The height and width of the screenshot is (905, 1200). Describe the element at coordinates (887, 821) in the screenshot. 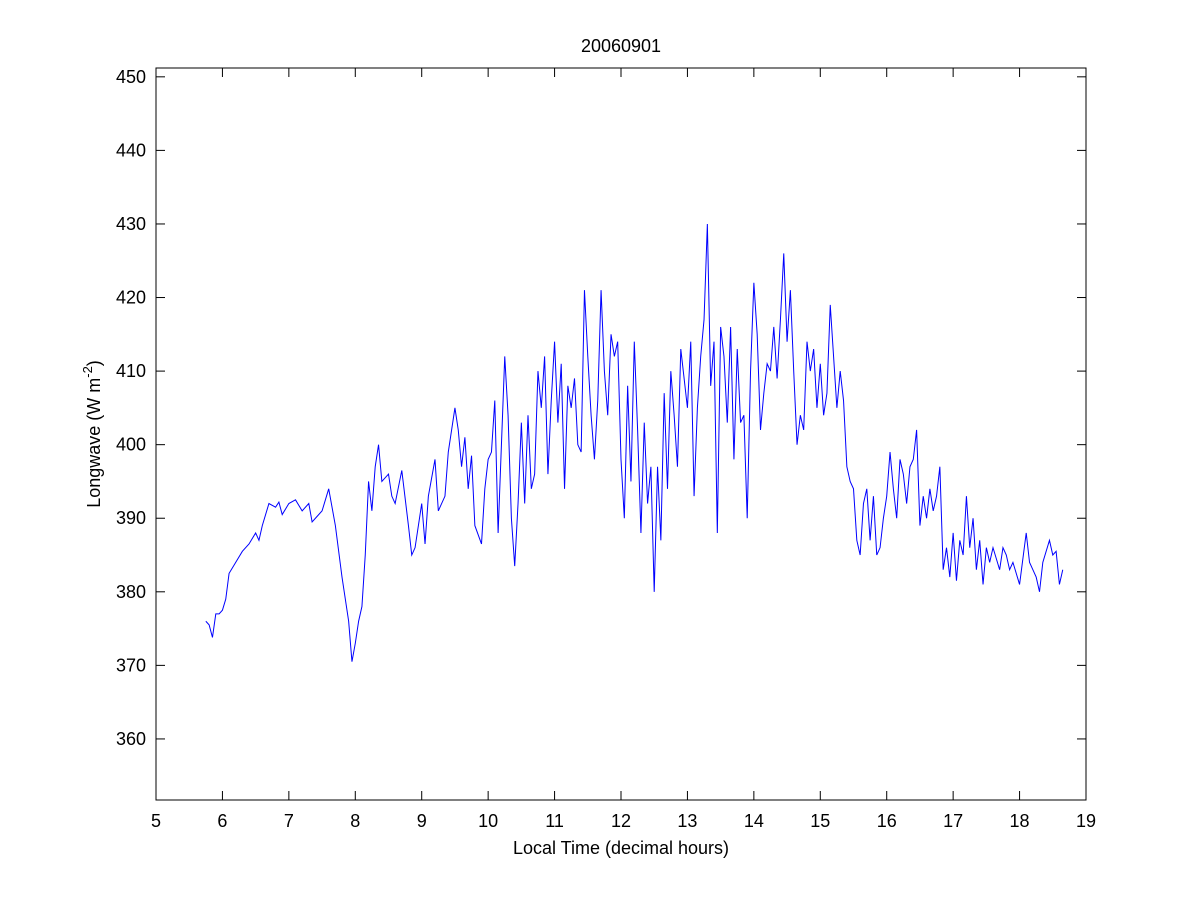

I see `x-tick-label: 16` at that location.